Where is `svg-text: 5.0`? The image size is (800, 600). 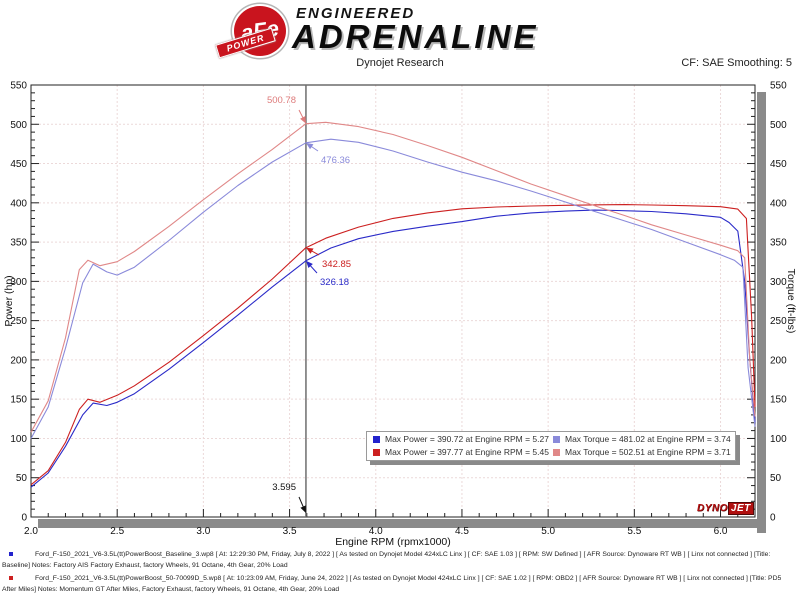 svg-text: 5.0 is located at coordinates (548, 531).